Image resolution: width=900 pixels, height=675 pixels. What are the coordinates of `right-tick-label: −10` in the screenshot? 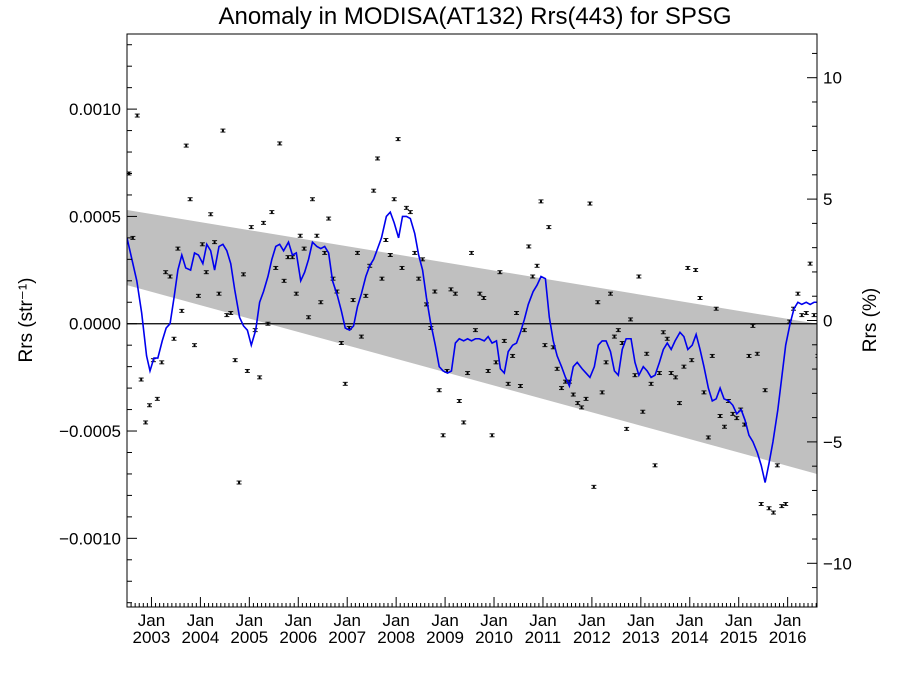 It's located at (837, 563).